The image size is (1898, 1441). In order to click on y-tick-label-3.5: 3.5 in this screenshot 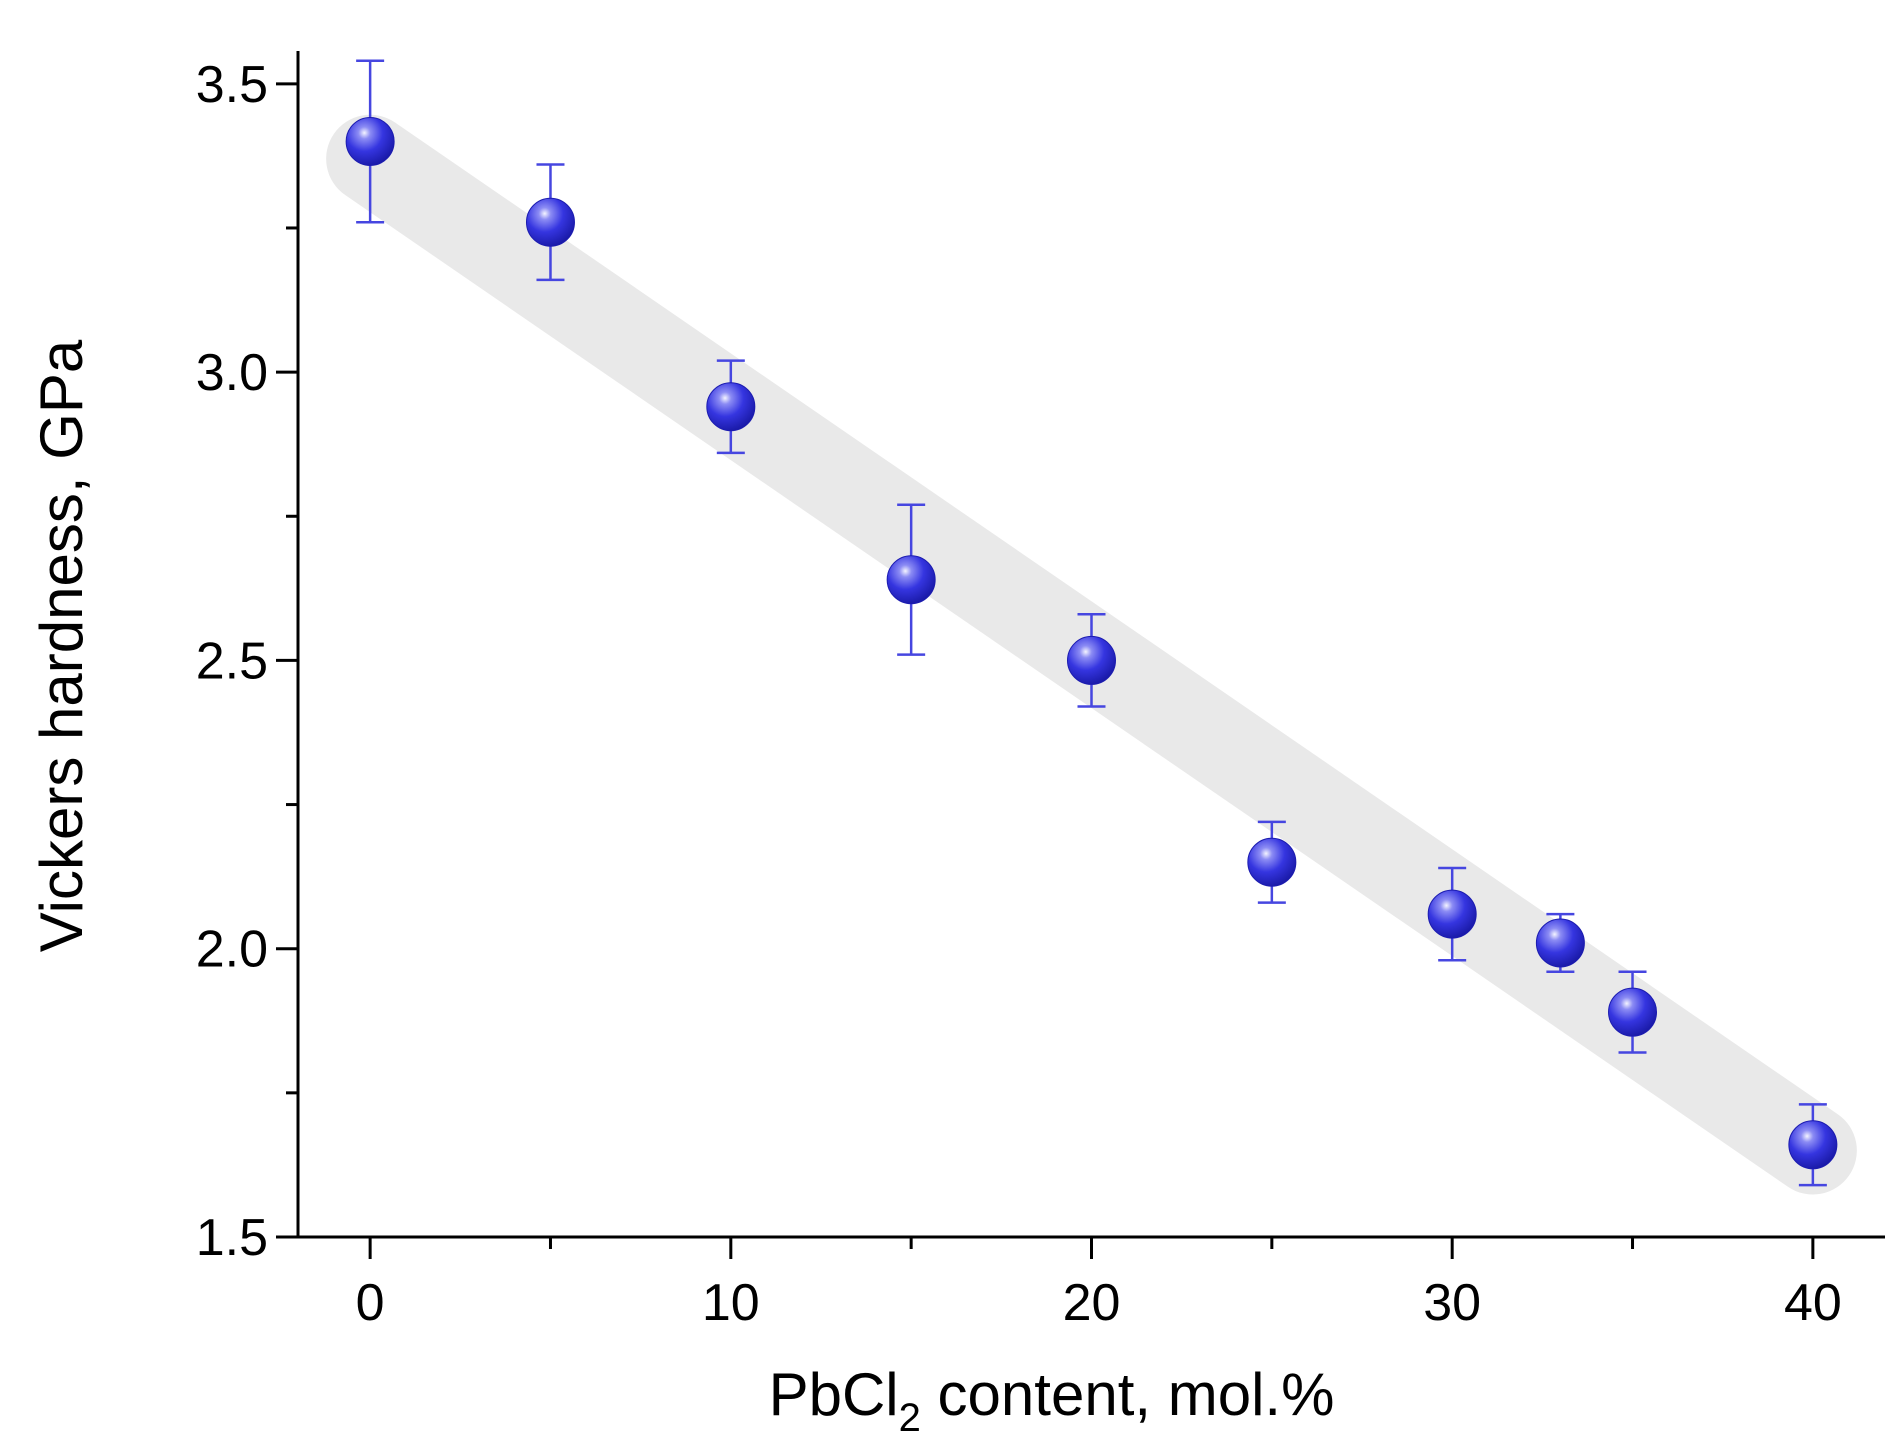, I will do `click(232, 85)`.